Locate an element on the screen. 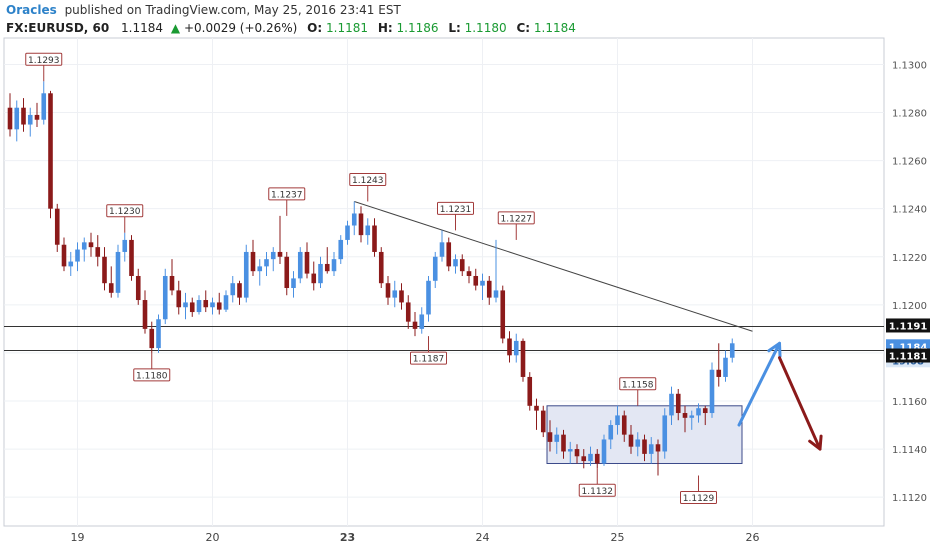 This screenshot has width=932, height=550. price-label-text: 1.1180 is located at coordinates (152, 376).